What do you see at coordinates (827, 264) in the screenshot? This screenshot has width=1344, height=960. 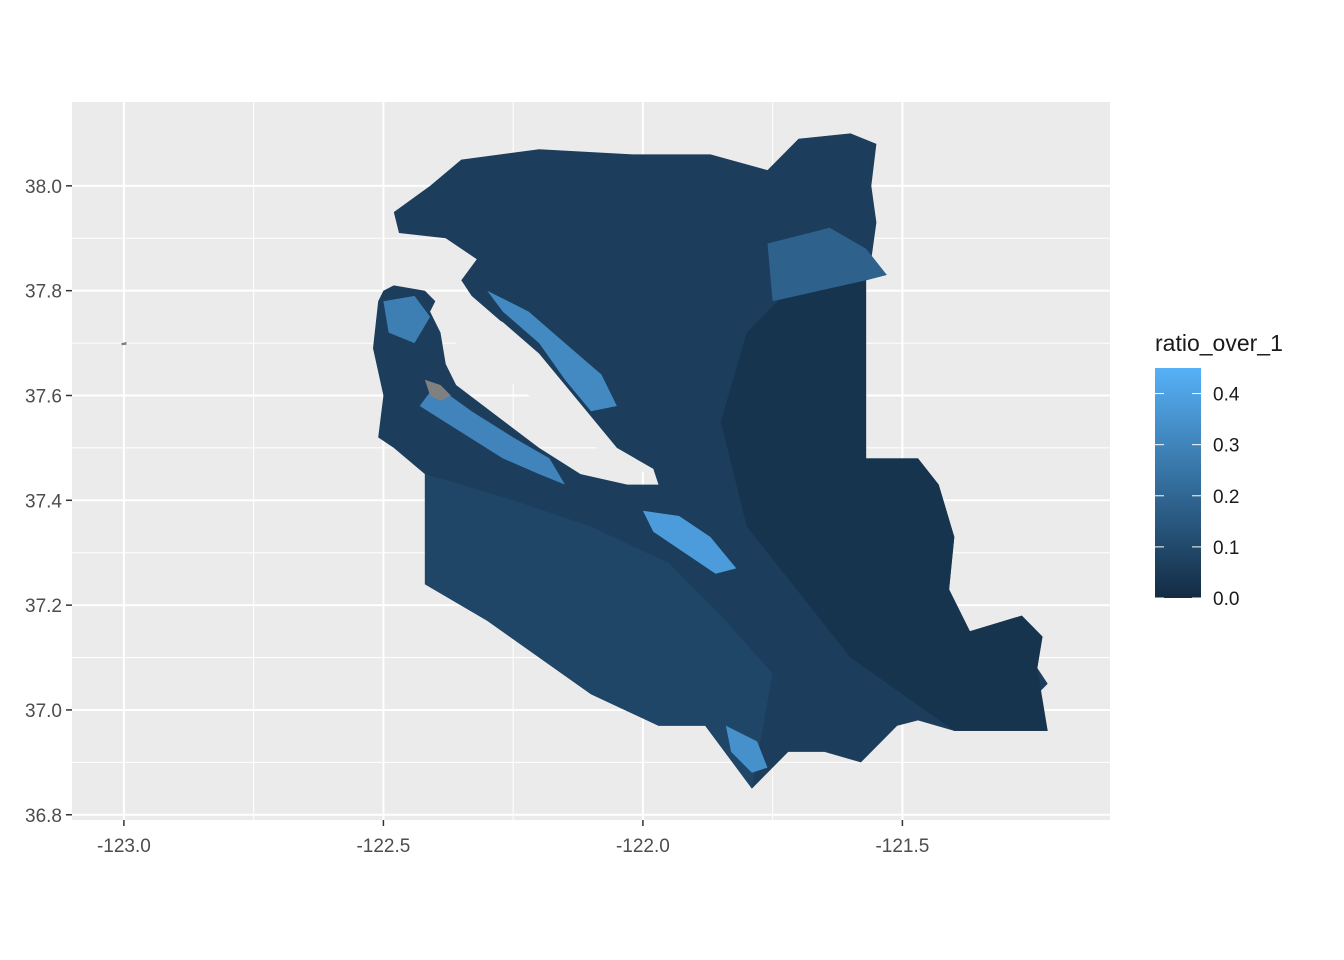 I see `region-delta-tract` at bounding box center [827, 264].